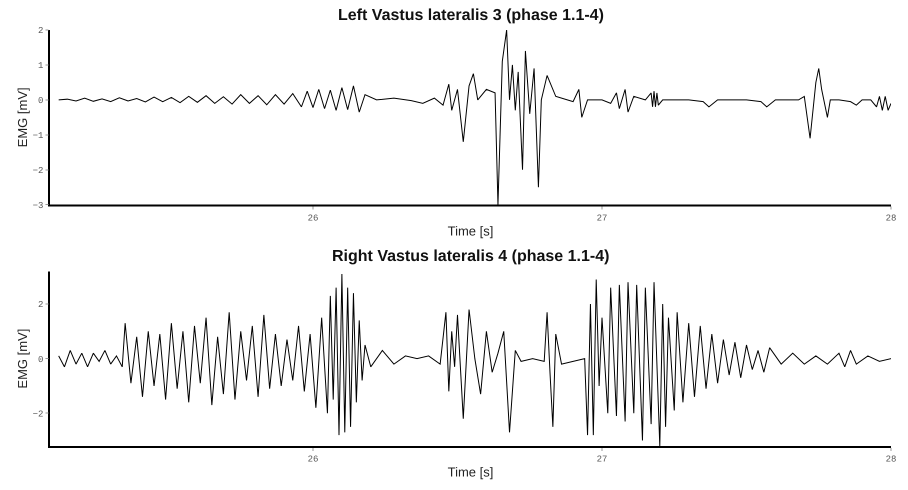 This screenshot has height=490, width=908. I want to click on chart-title: Left Vastus lateralis 3 (phase 1.1-4), so click(471, 15).